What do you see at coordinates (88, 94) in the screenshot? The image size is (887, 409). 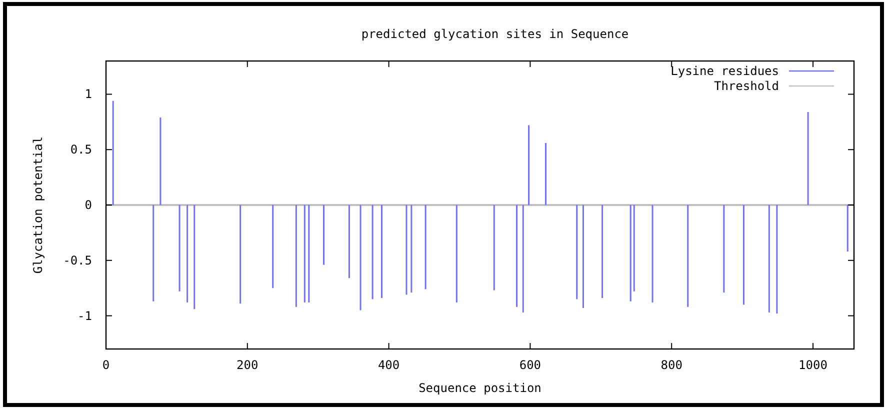 I see `y-tick-label: 1` at bounding box center [88, 94].